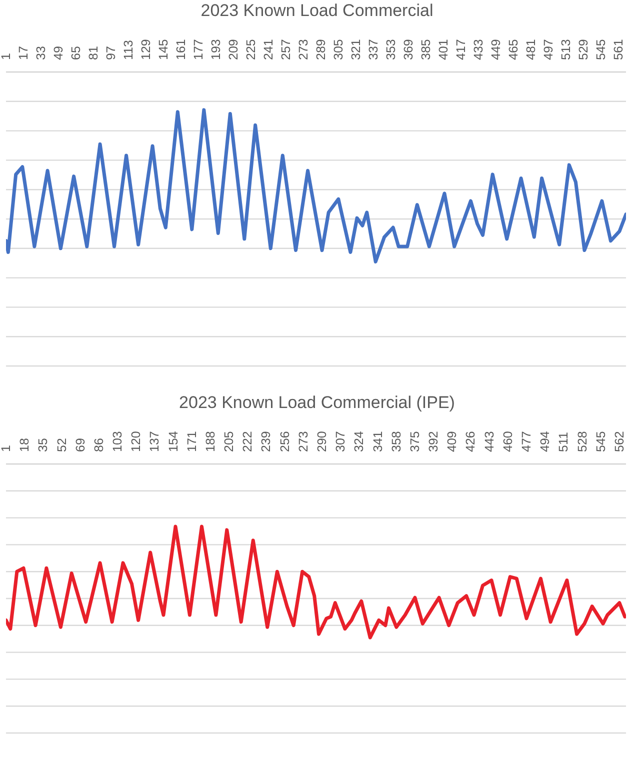  I want to click on x-tick-label: 392, so click(433, 441).